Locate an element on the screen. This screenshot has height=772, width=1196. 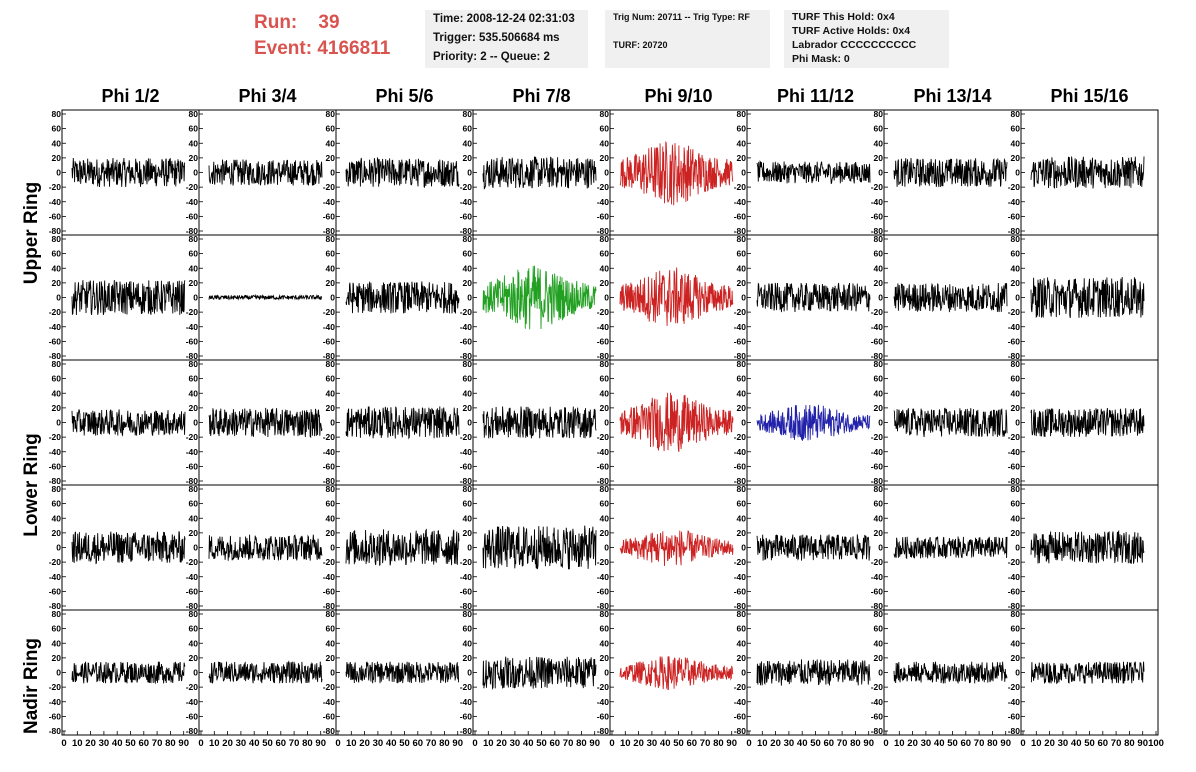
column-header: Phi 1/2 is located at coordinates (130, 96).